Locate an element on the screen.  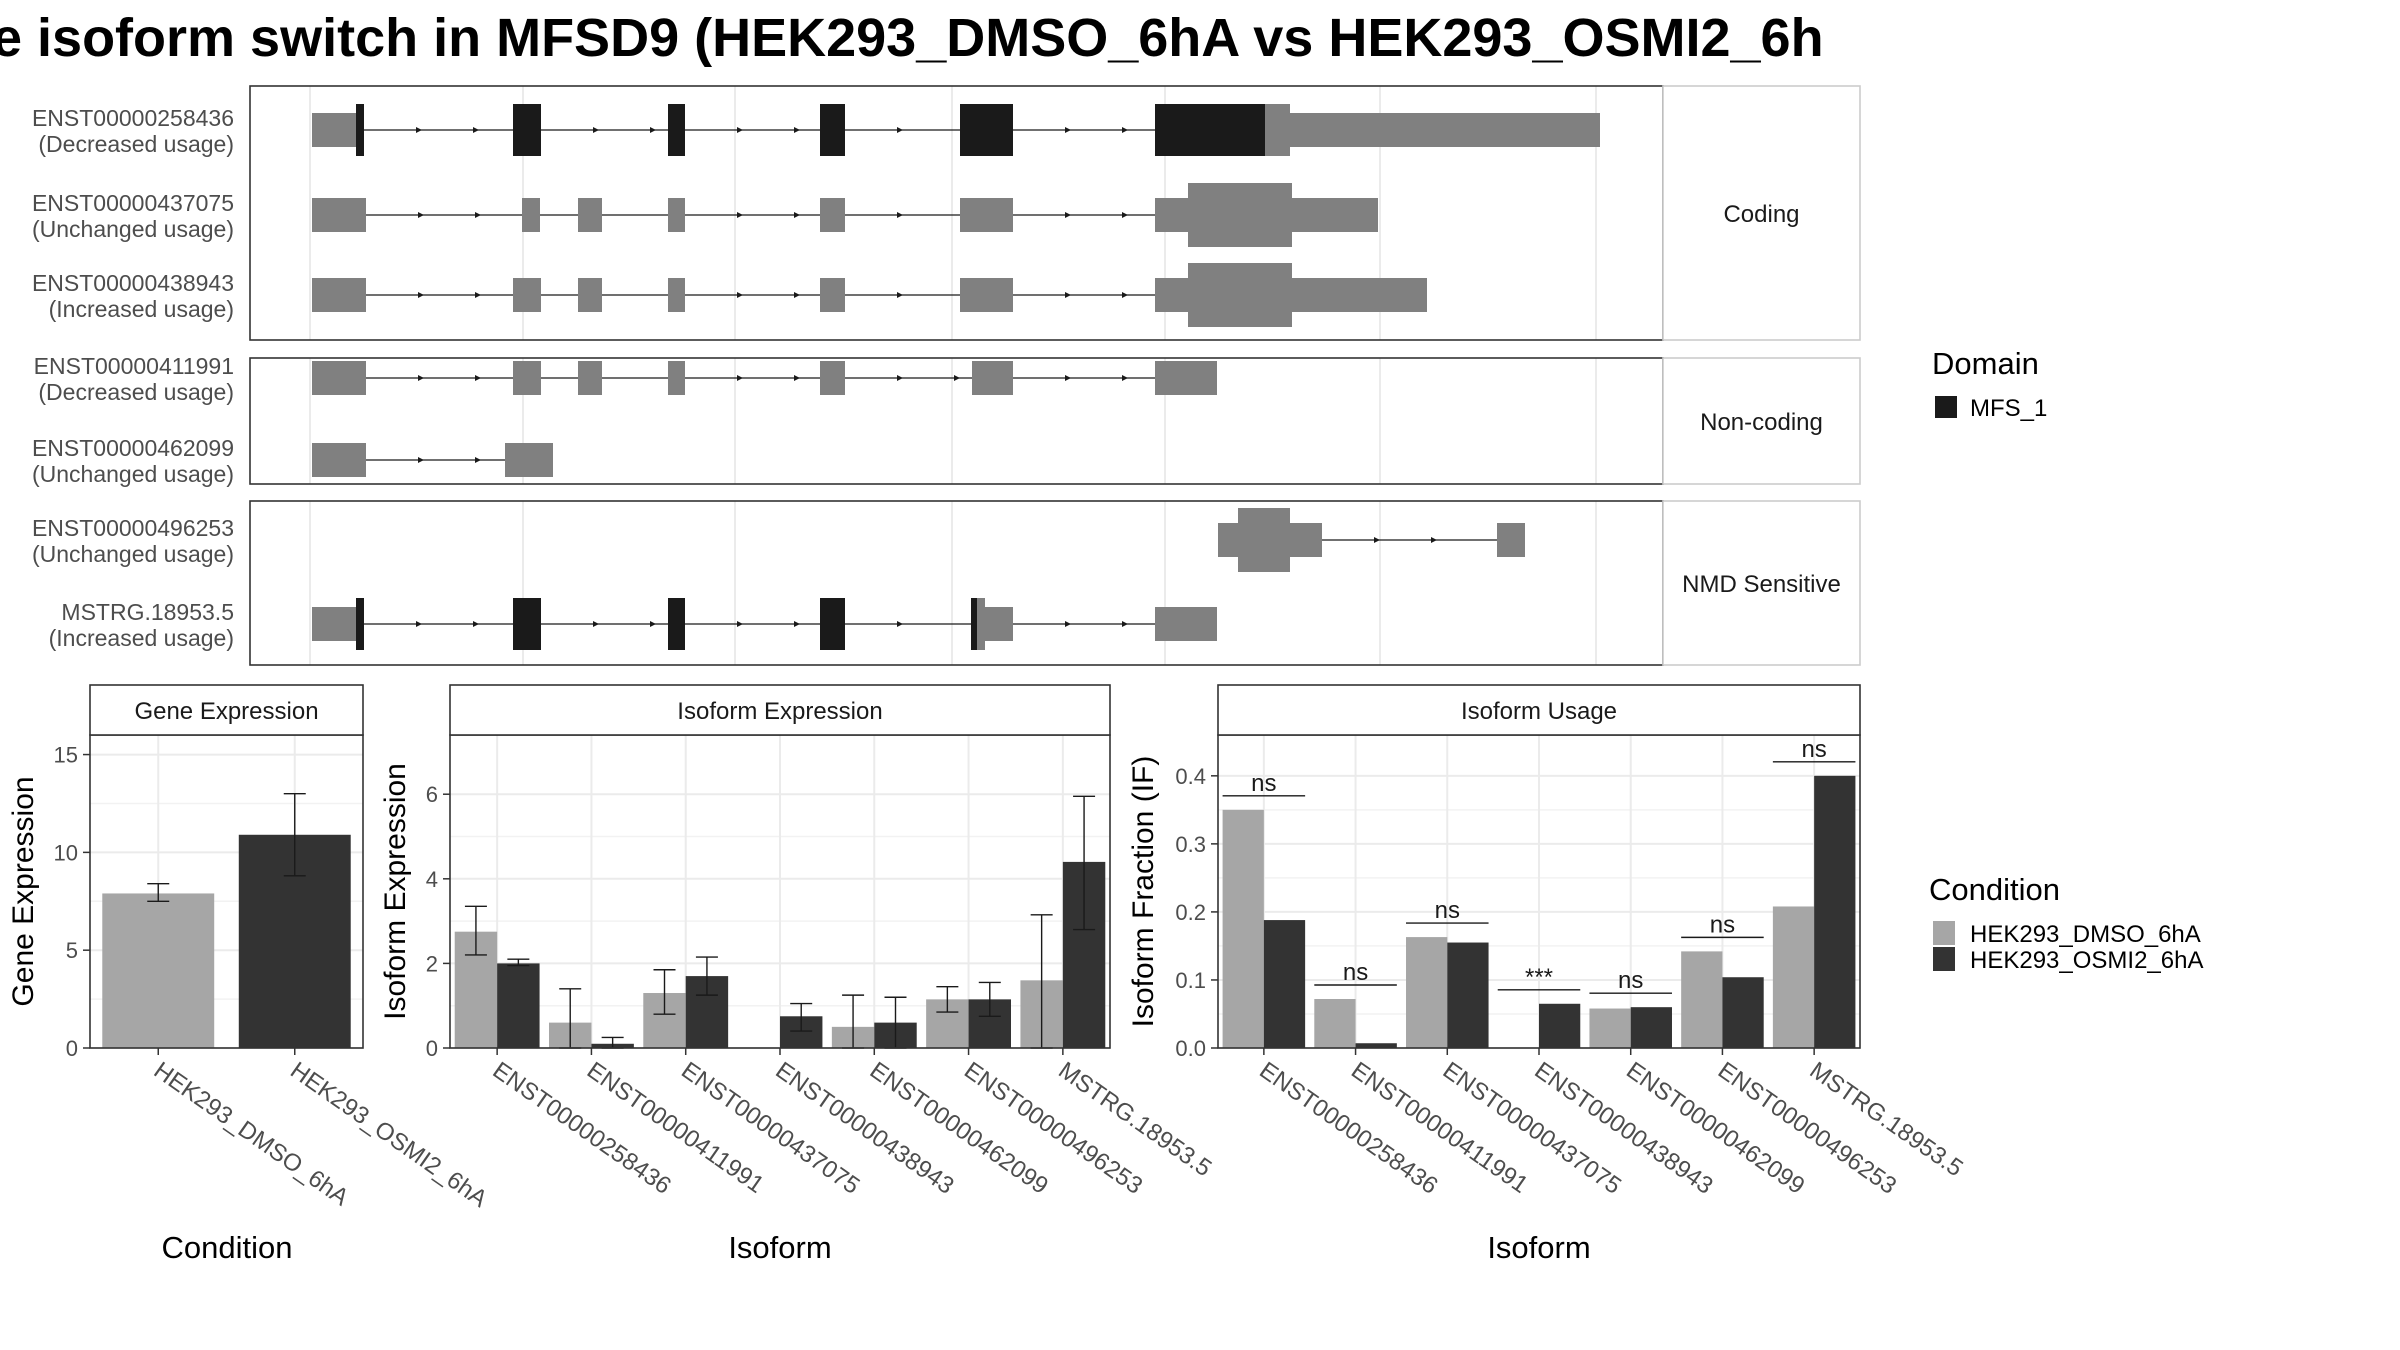
transcript-id-label: ENST00000462099 is located at coordinates (133, 448).